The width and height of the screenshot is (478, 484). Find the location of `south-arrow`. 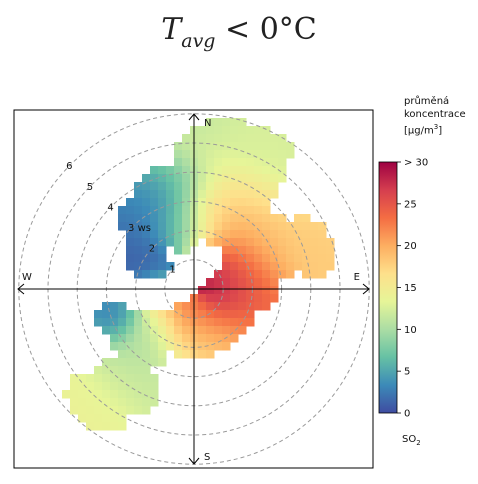

south-arrow is located at coordinates (194, 461).